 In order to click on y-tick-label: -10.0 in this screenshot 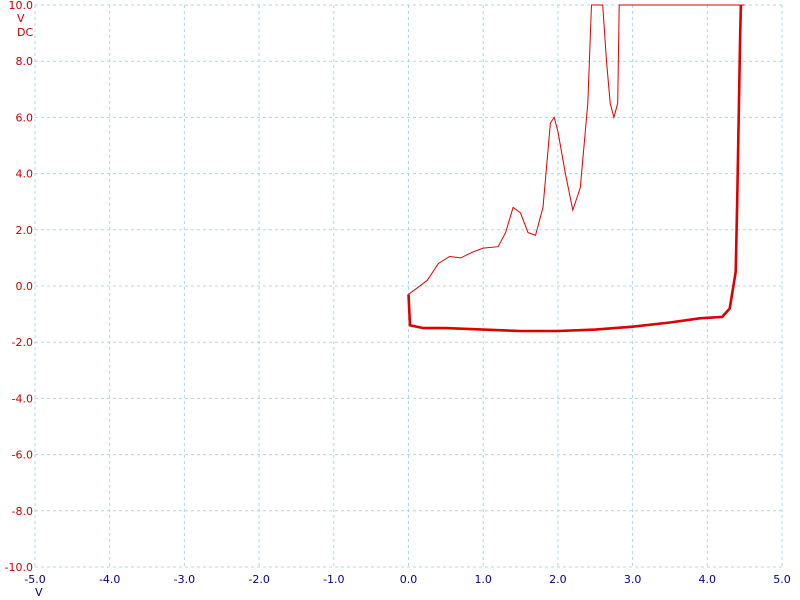, I will do `click(19, 567)`.